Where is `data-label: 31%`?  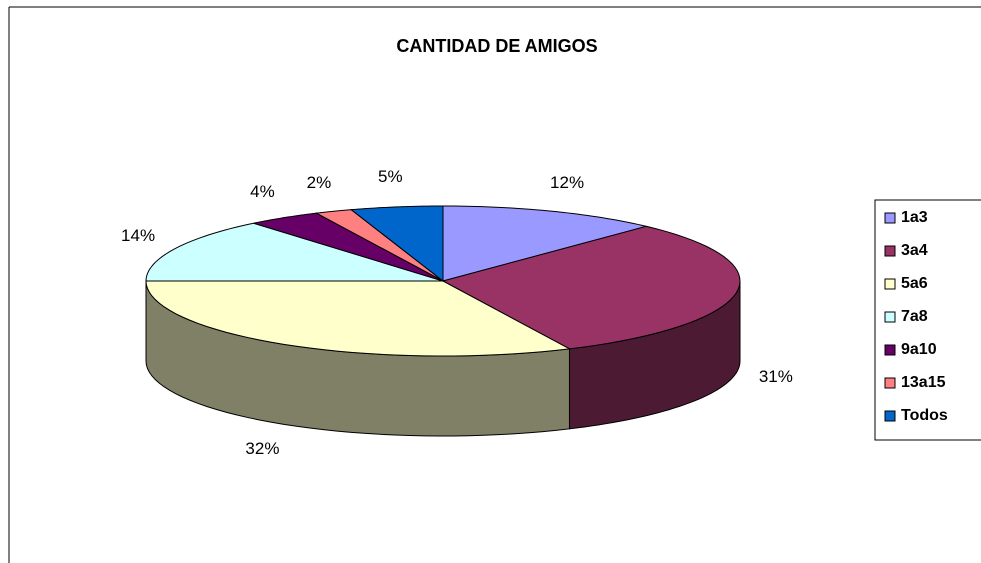 data-label: 31% is located at coordinates (776, 376).